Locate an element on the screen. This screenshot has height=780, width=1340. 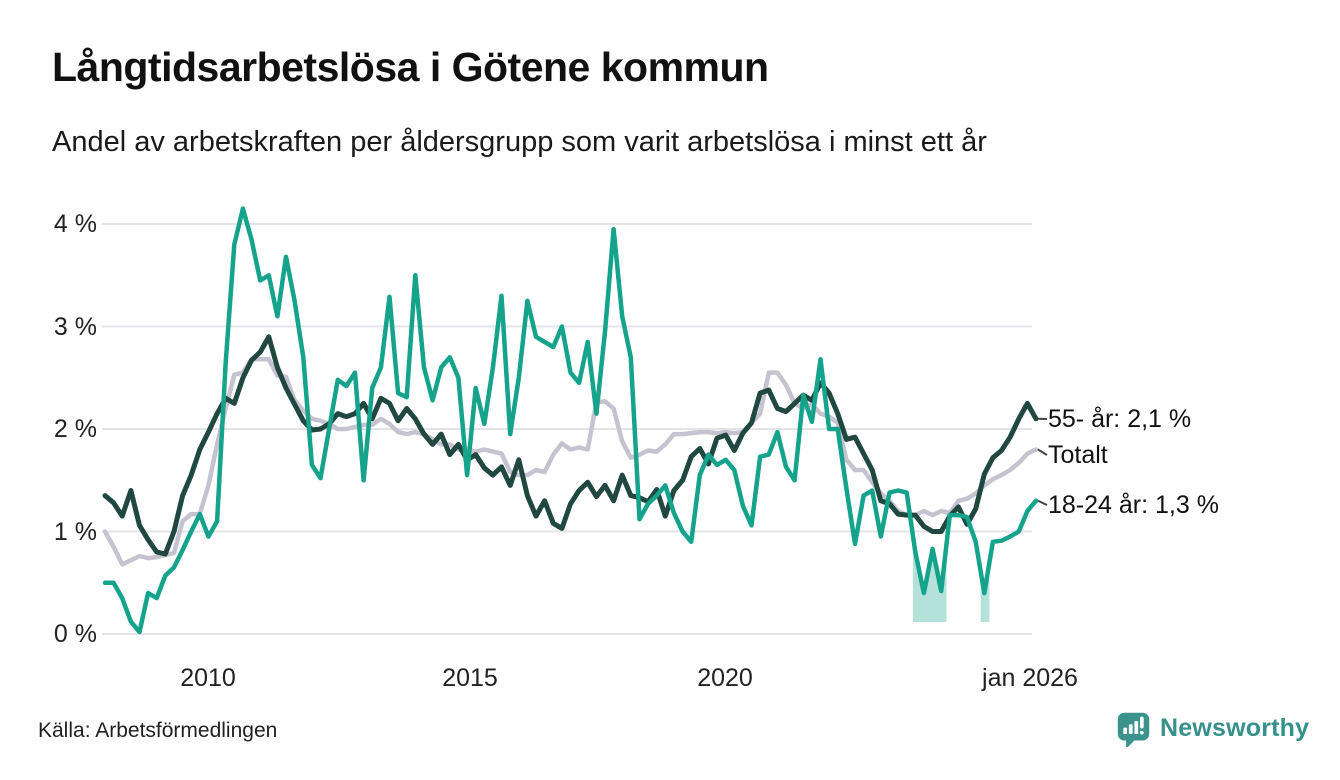
y-axis-tick-4: 4 % is located at coordinates (75, 224).